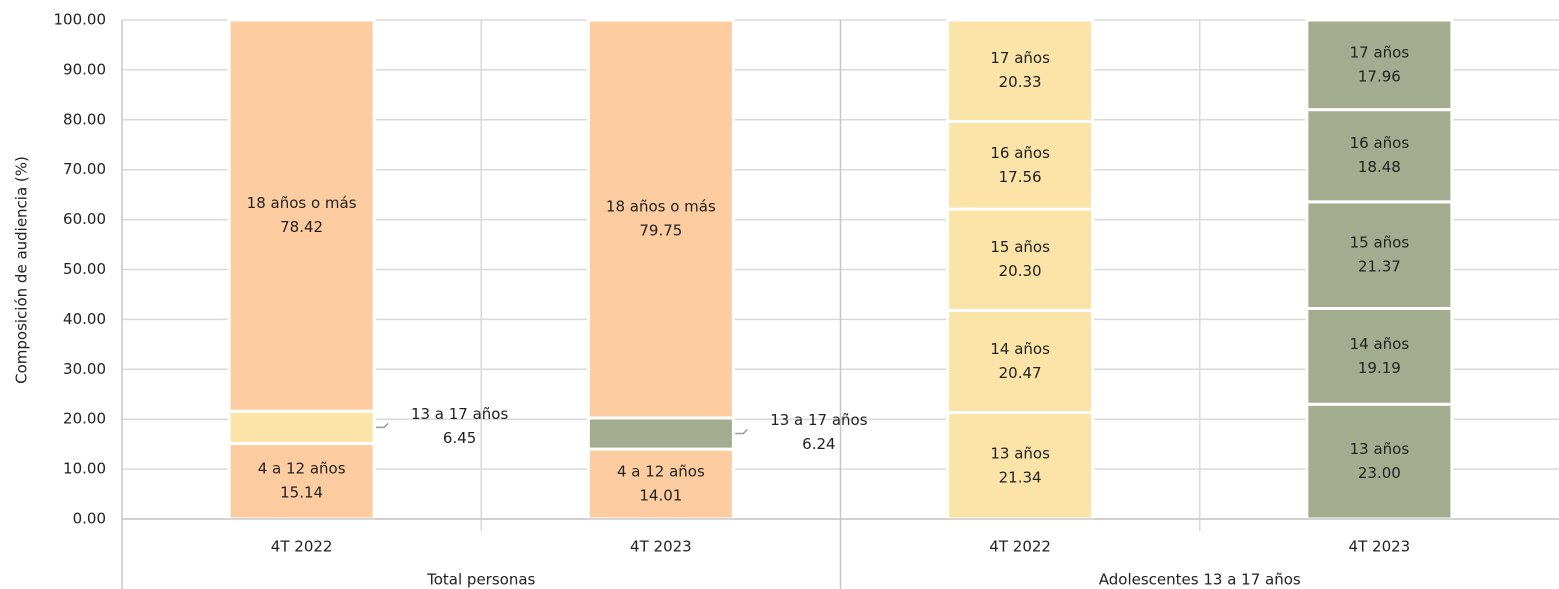  What do you see at coordinates (1379, 267) in the screenshot?
I see `value-label: 21.37` at bounding box center [1379, 267].